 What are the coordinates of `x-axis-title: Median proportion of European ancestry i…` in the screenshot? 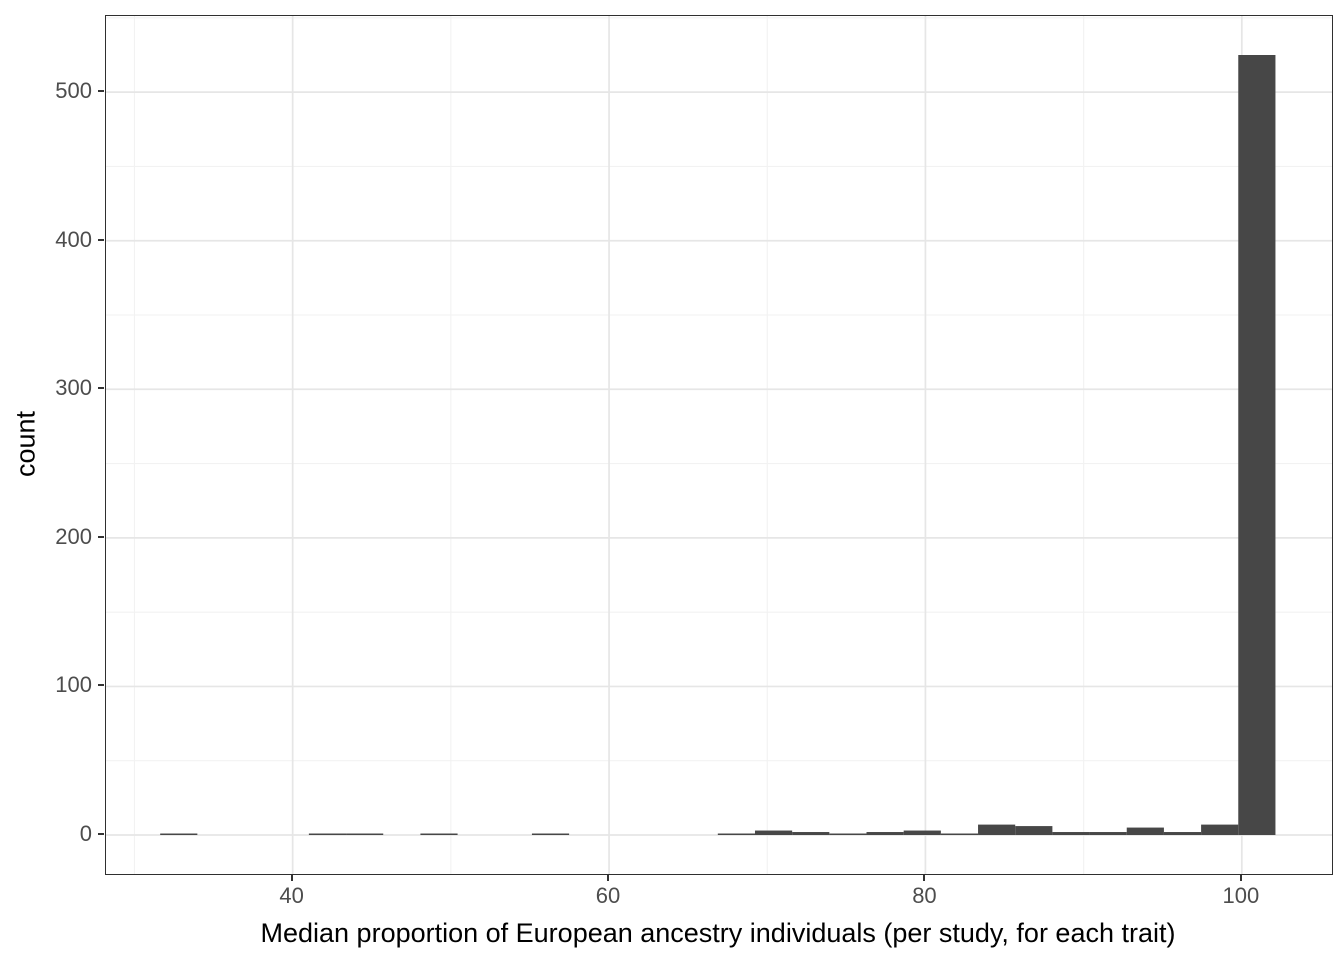 It's located at (718, 933).